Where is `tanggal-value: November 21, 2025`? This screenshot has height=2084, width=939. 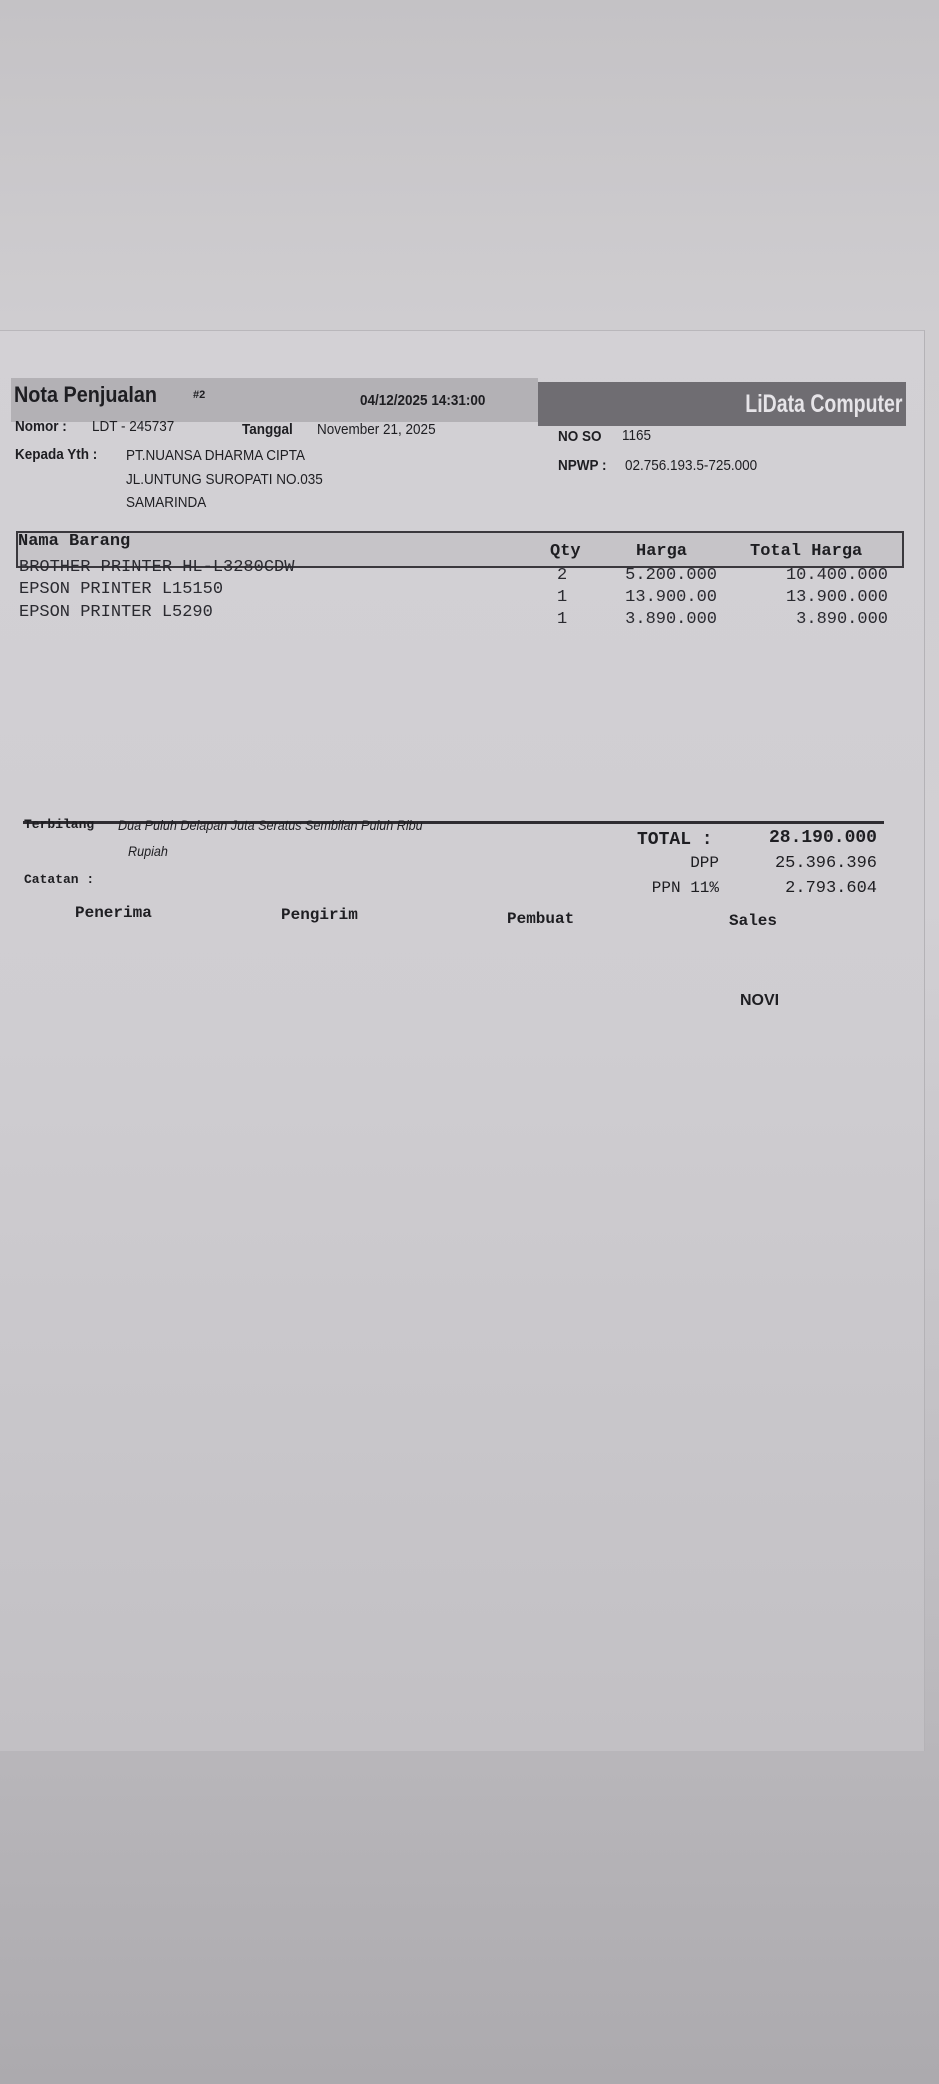 tanggal-value: November 21, 2025 is located at coordinates (376, 429).